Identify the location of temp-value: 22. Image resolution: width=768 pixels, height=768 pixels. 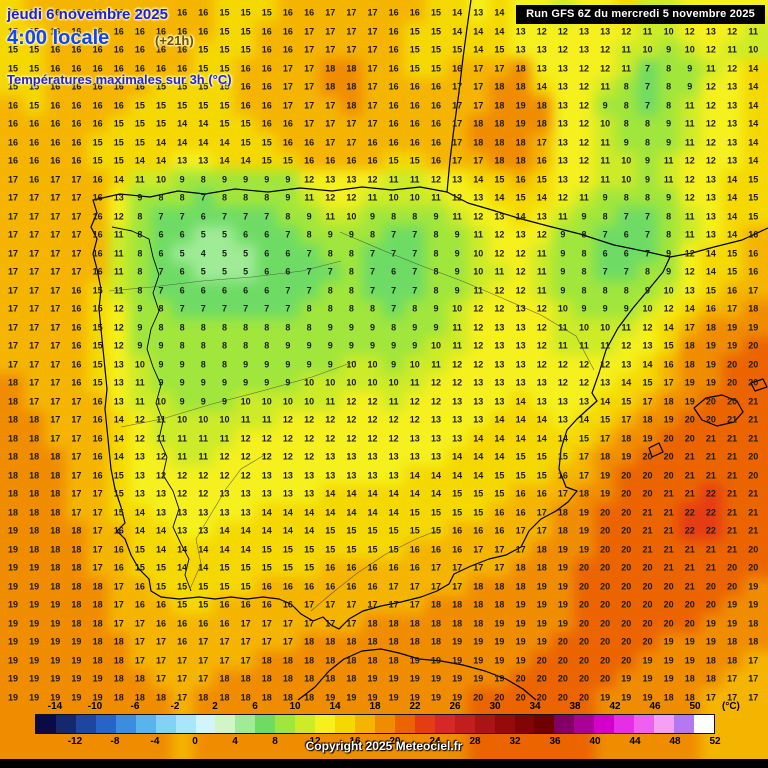
(689, 512).